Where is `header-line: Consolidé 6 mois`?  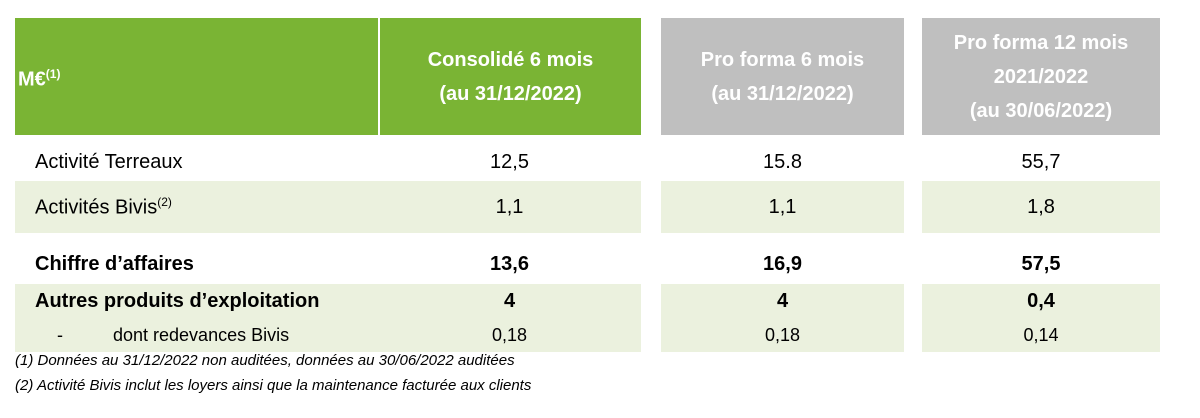
header-line: Consolidé 6 mois is located at coordinates (510, 59).